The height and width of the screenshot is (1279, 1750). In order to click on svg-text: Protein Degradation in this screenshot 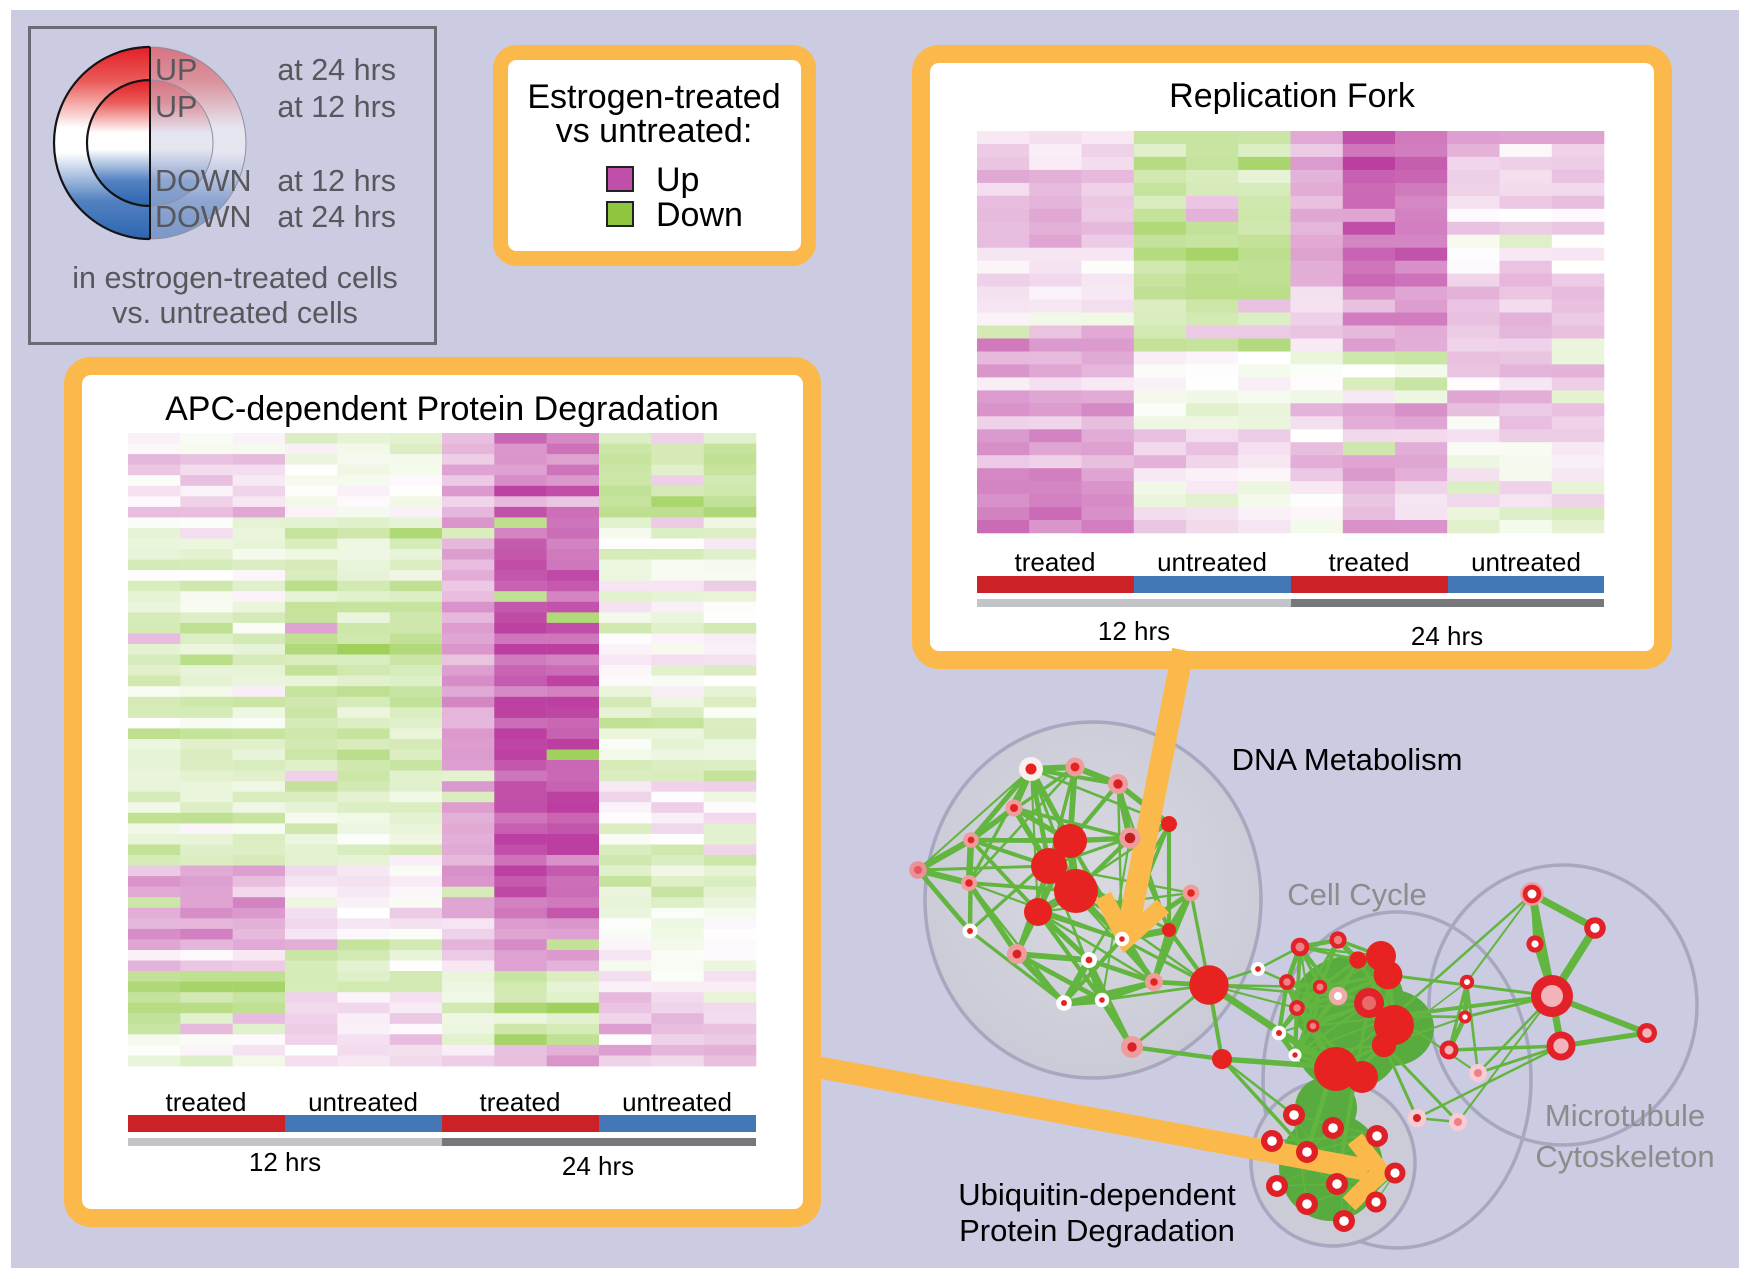, I will do `click(1097, 1230)`.